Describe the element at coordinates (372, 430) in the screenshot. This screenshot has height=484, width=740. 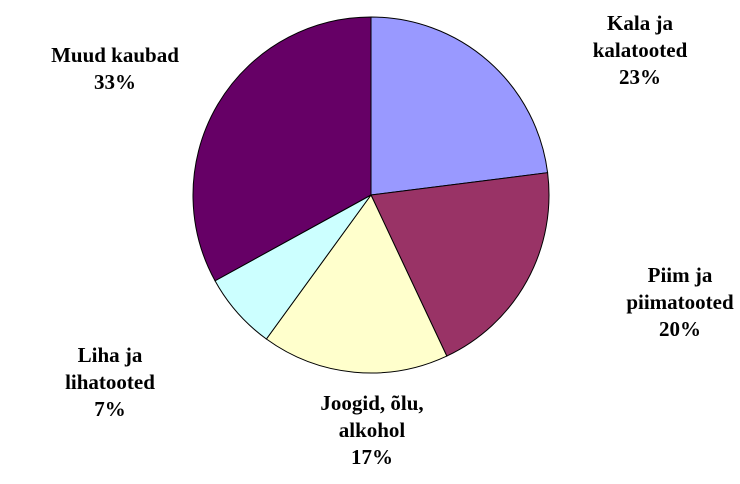
I see `label-line: alkohol` at that location.